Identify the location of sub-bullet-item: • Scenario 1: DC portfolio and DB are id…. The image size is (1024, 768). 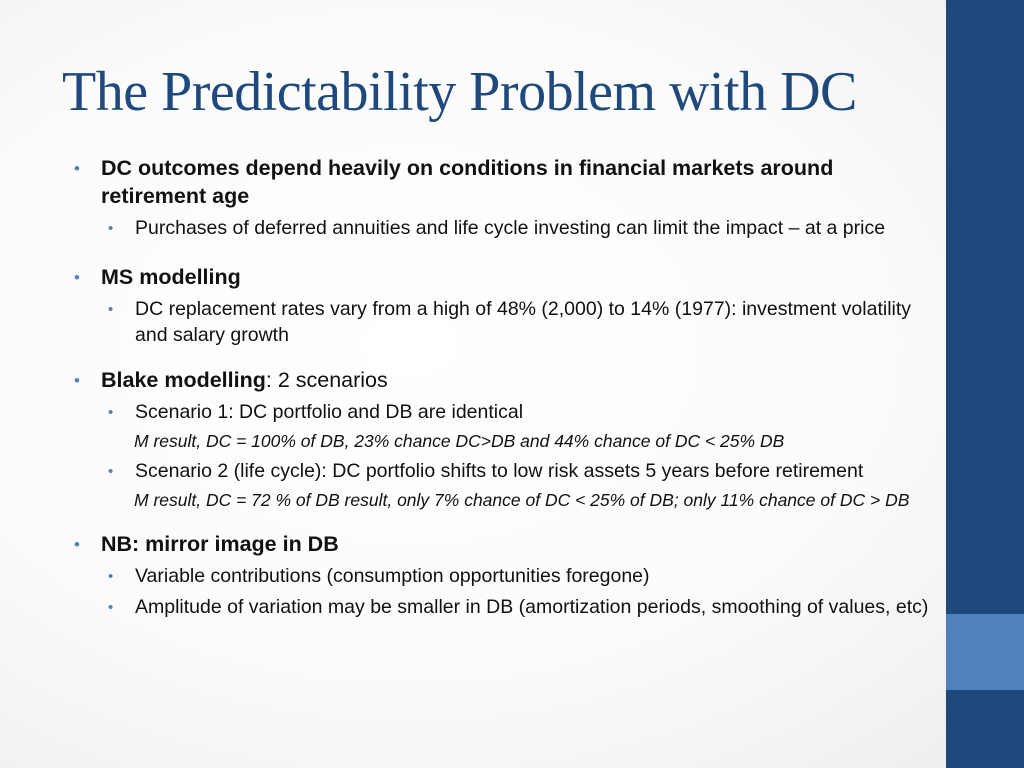
(521, 412).